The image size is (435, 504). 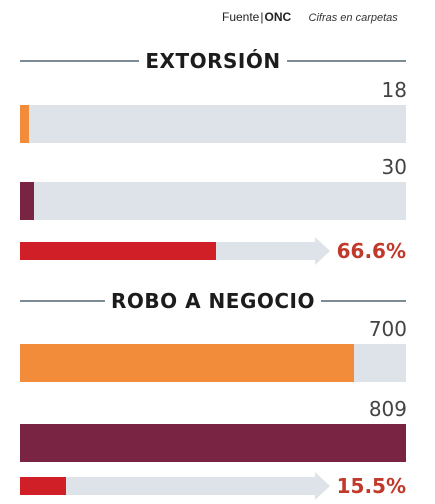 What do you see at coordinates (394, 167) in the screenshot?
I see `value-label-b: 30` at bounding box center [394, 167].